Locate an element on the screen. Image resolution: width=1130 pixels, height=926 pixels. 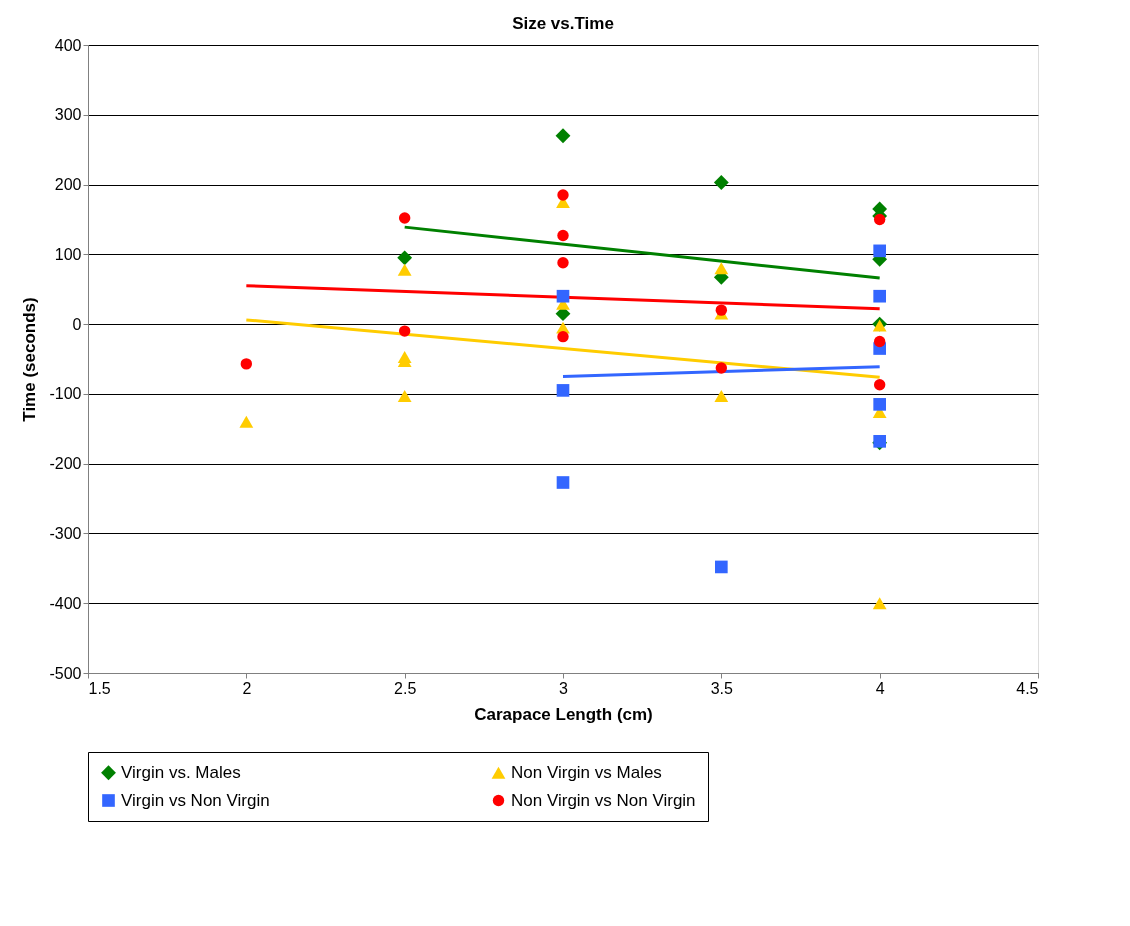
y-tick-label: -500 is located at coordinates (65, 673).